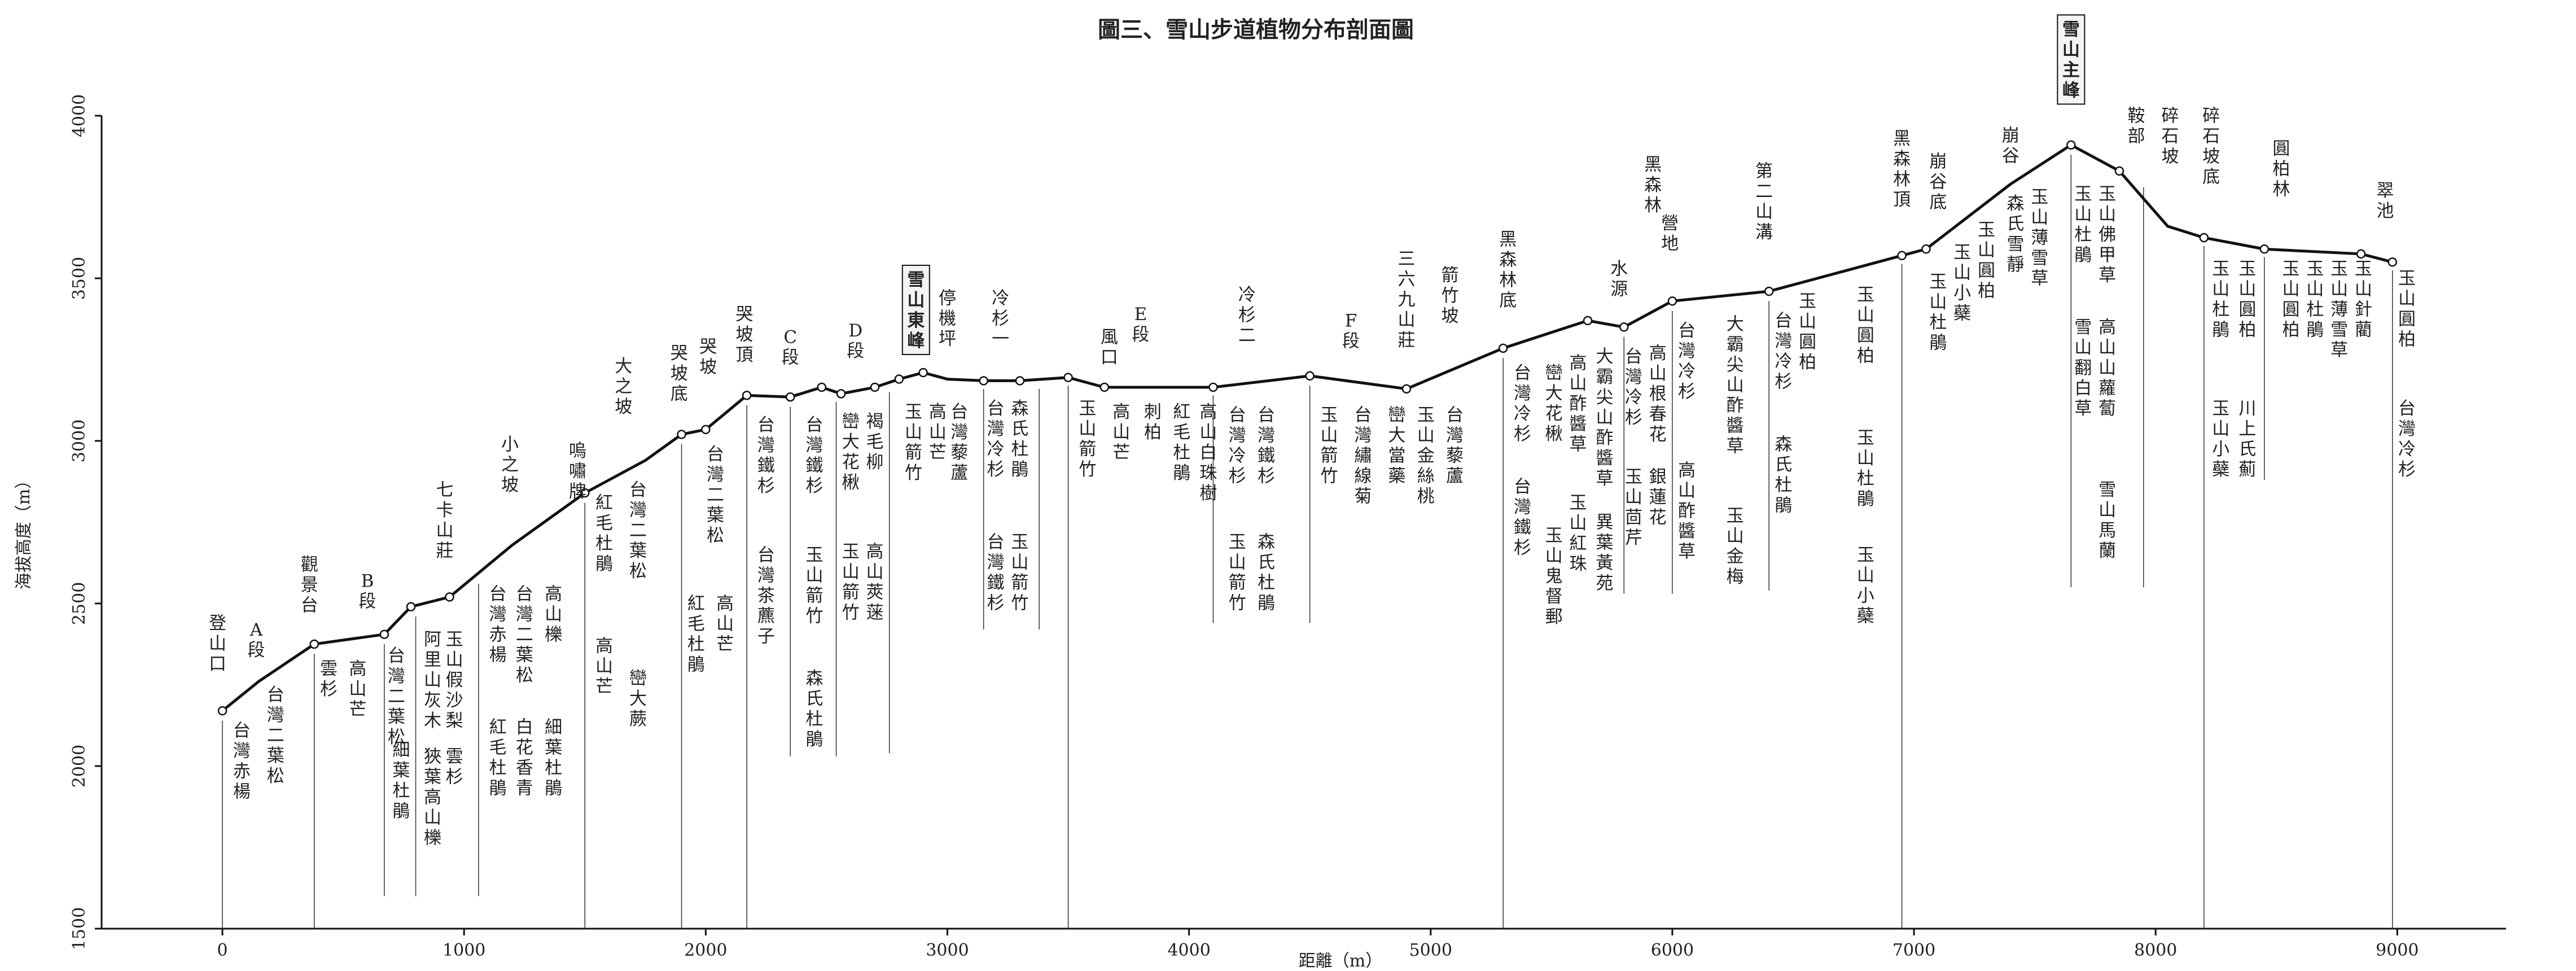 This screenshot has width=2576, height=971. I want to click on x-tick-label: 3000, so click(947, 950).